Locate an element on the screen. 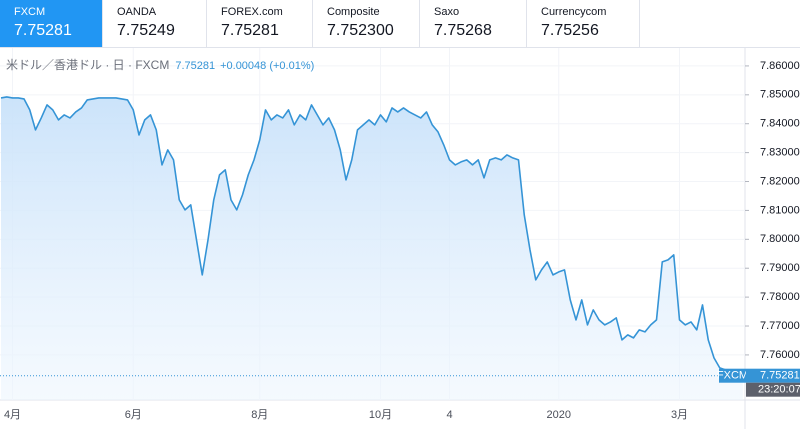 Image resolution: width=800 pixels, height=429 pixels. legend-change: +0.00048 (+0.01%) is located at coordinates (267, 66).